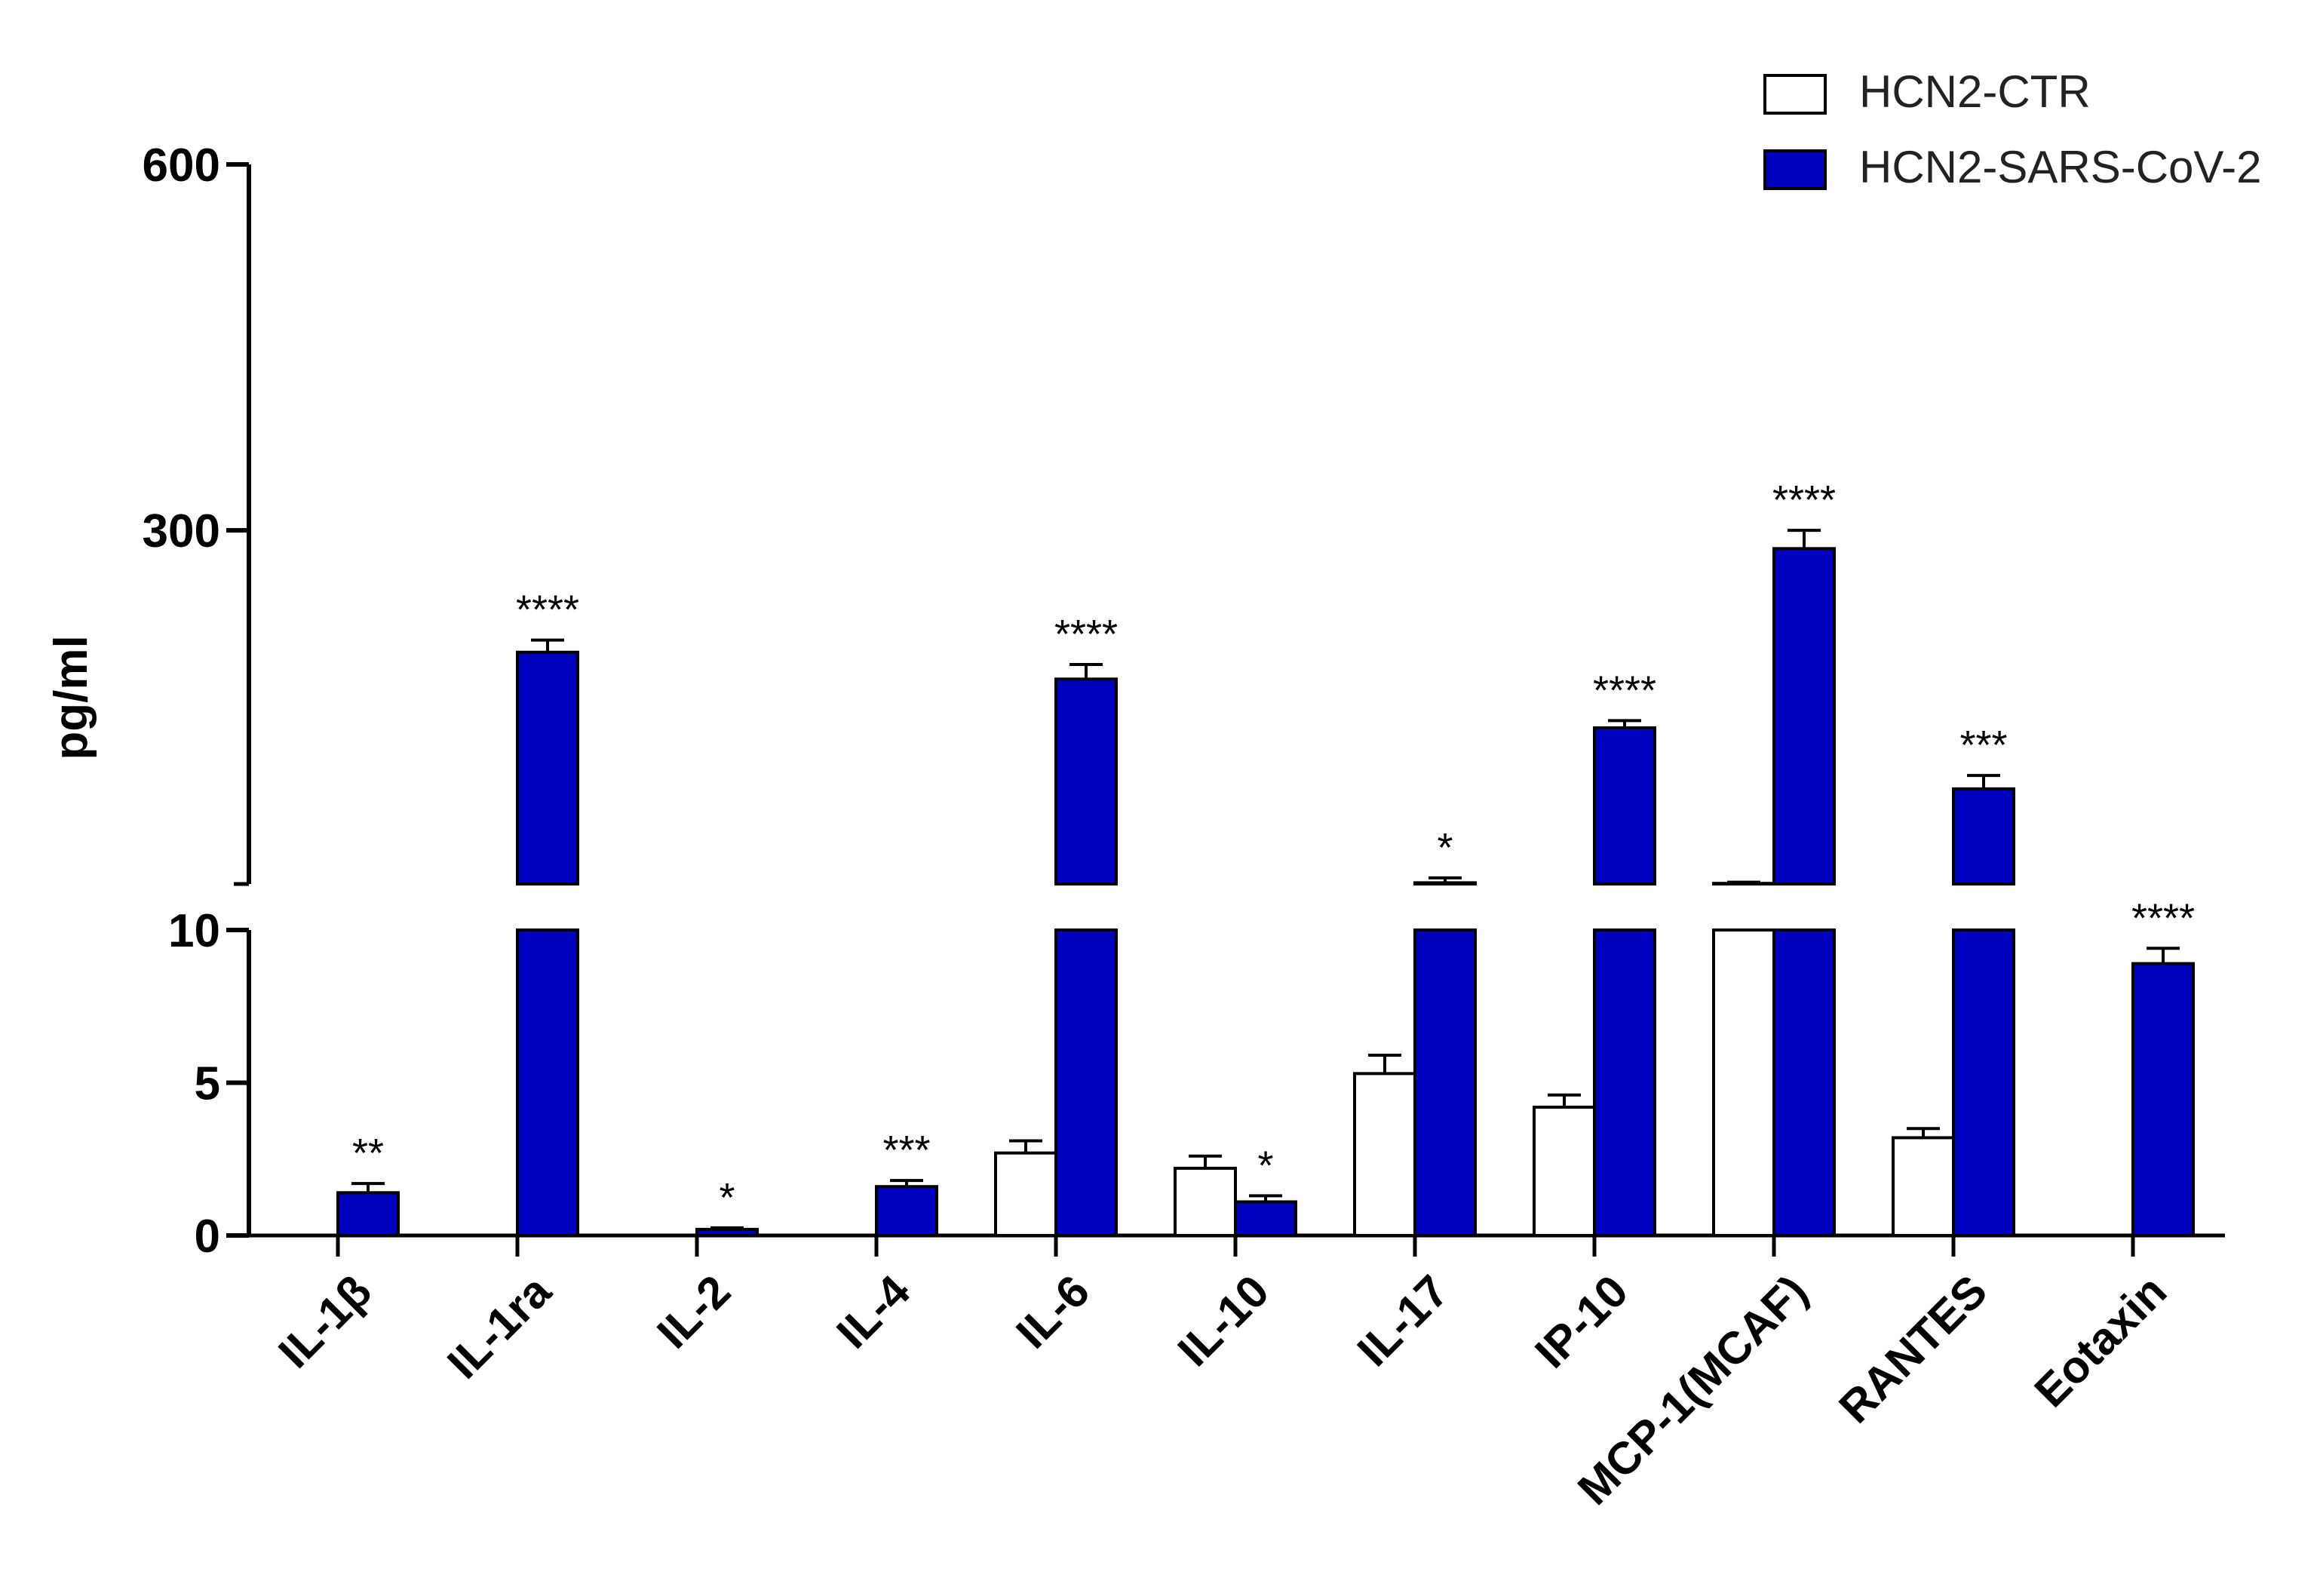 This screenshot has width=2320, height=1596. Describe the element at coordinates (181, 531) in the screenshot. I see `y-tick-label: 300` at that location.